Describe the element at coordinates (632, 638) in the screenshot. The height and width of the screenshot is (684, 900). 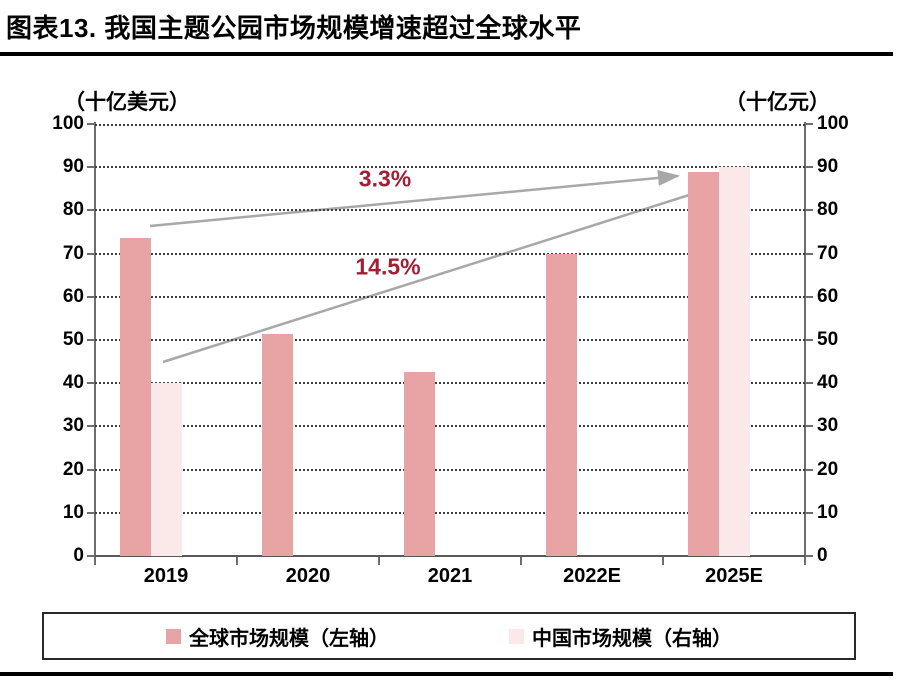
I see `legend-label-china: 中国市场规模（右轴）` at that location.